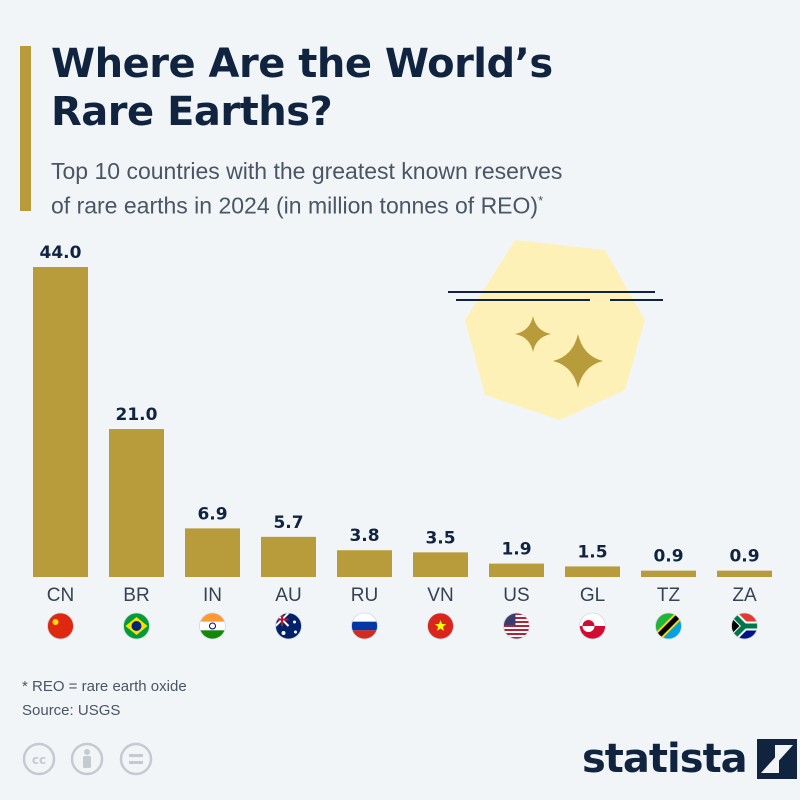  I want to click on category-label: CN, so click(60, 595).